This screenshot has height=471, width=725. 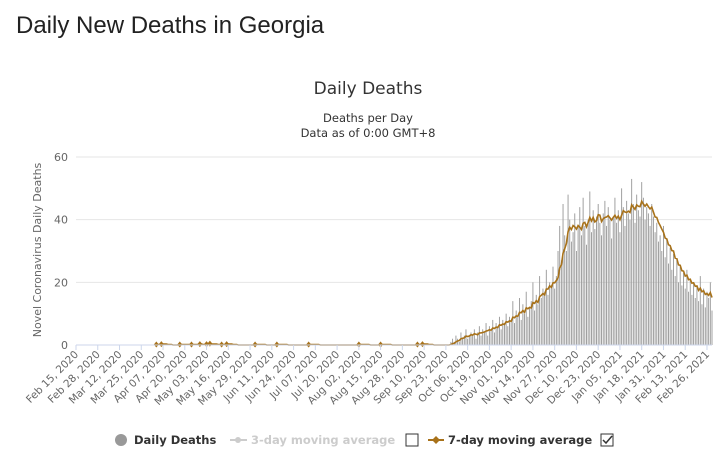 I want to click on legend-daily-deaths-marker, so click(x=121, y=440).